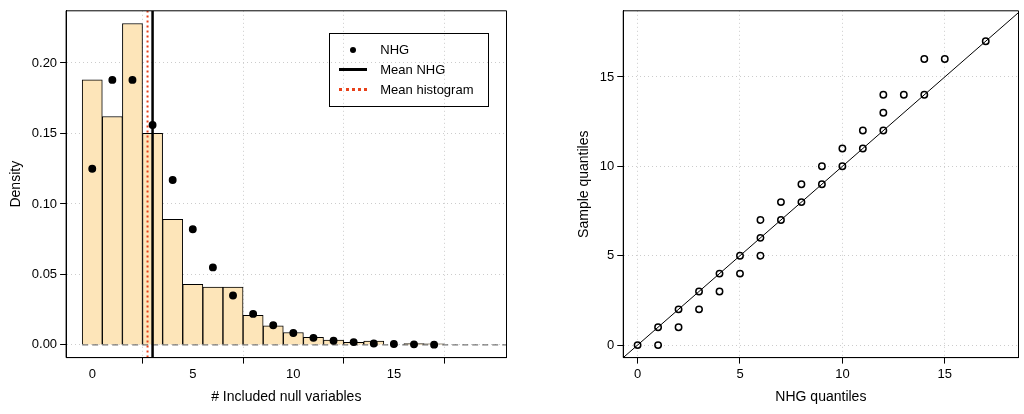  I want to click on y-tick-label: 5, so click(611, 255).